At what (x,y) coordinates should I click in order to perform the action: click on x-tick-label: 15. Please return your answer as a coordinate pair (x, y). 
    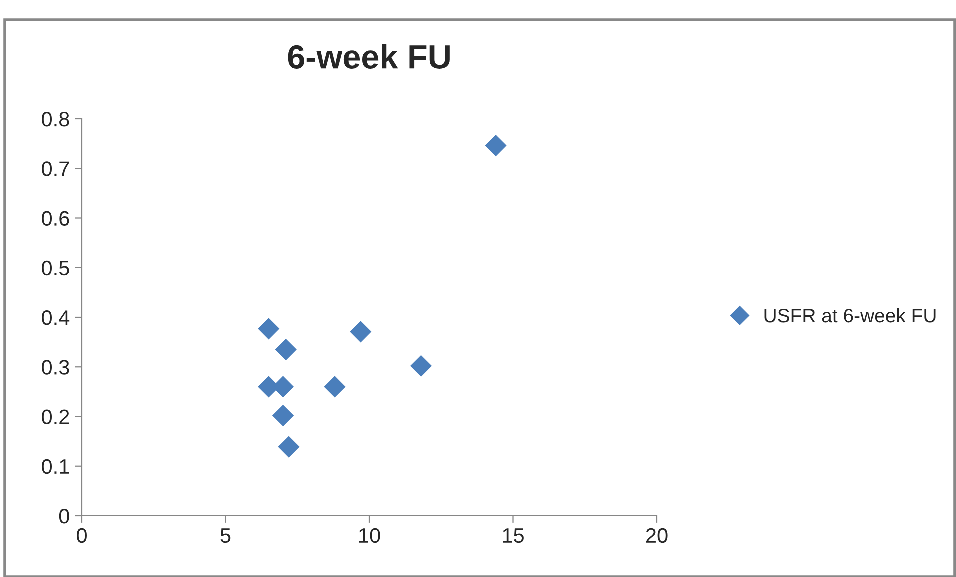
    Looking at the image, I should click on (513, 536).